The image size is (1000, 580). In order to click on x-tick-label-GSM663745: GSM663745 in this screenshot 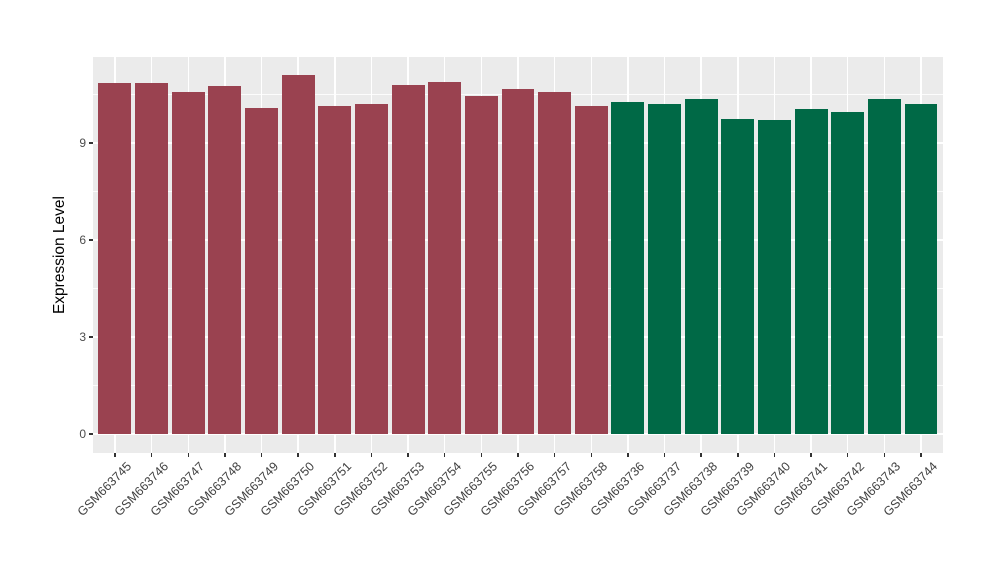, I will do `click(104, 489)`.